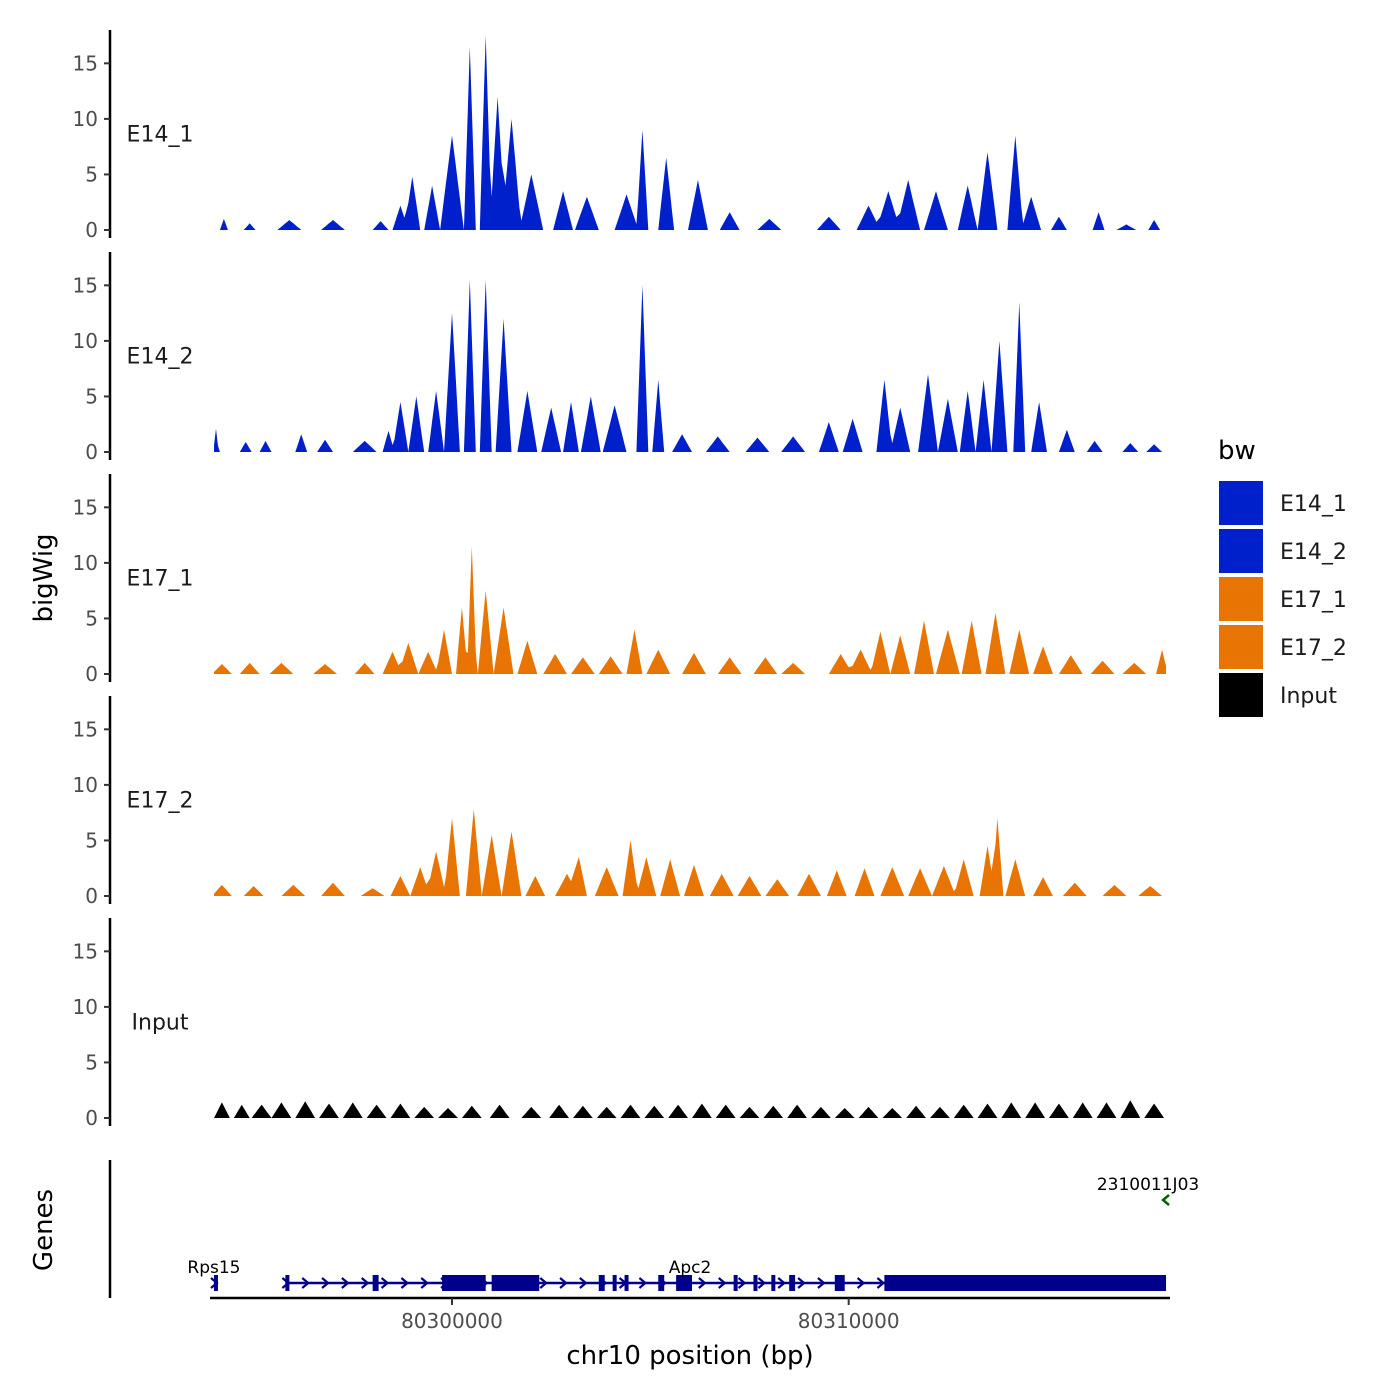  I want to click on panel-E14_1: 0 5 10 15 E14_1, so click(619, 136).